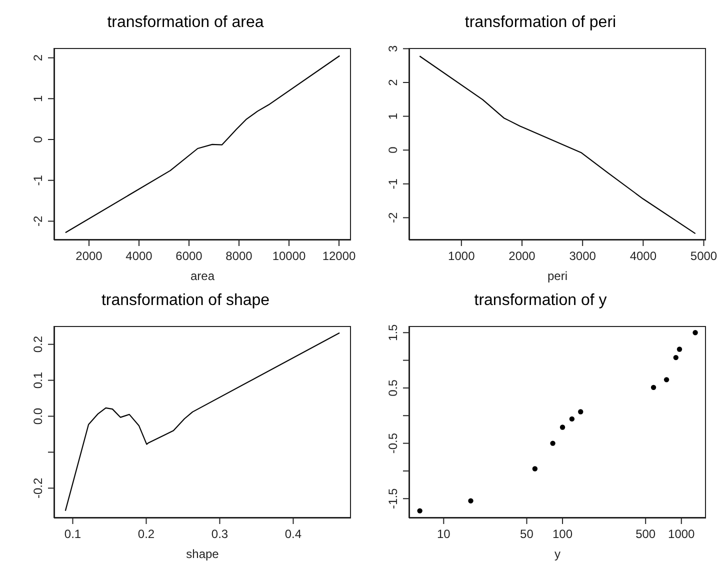 The height and width of the screenshot is (586, 727). Describe the element at coordinates (185, 23) in the screenshot. I see `chart-title: transformation of area` at that location.